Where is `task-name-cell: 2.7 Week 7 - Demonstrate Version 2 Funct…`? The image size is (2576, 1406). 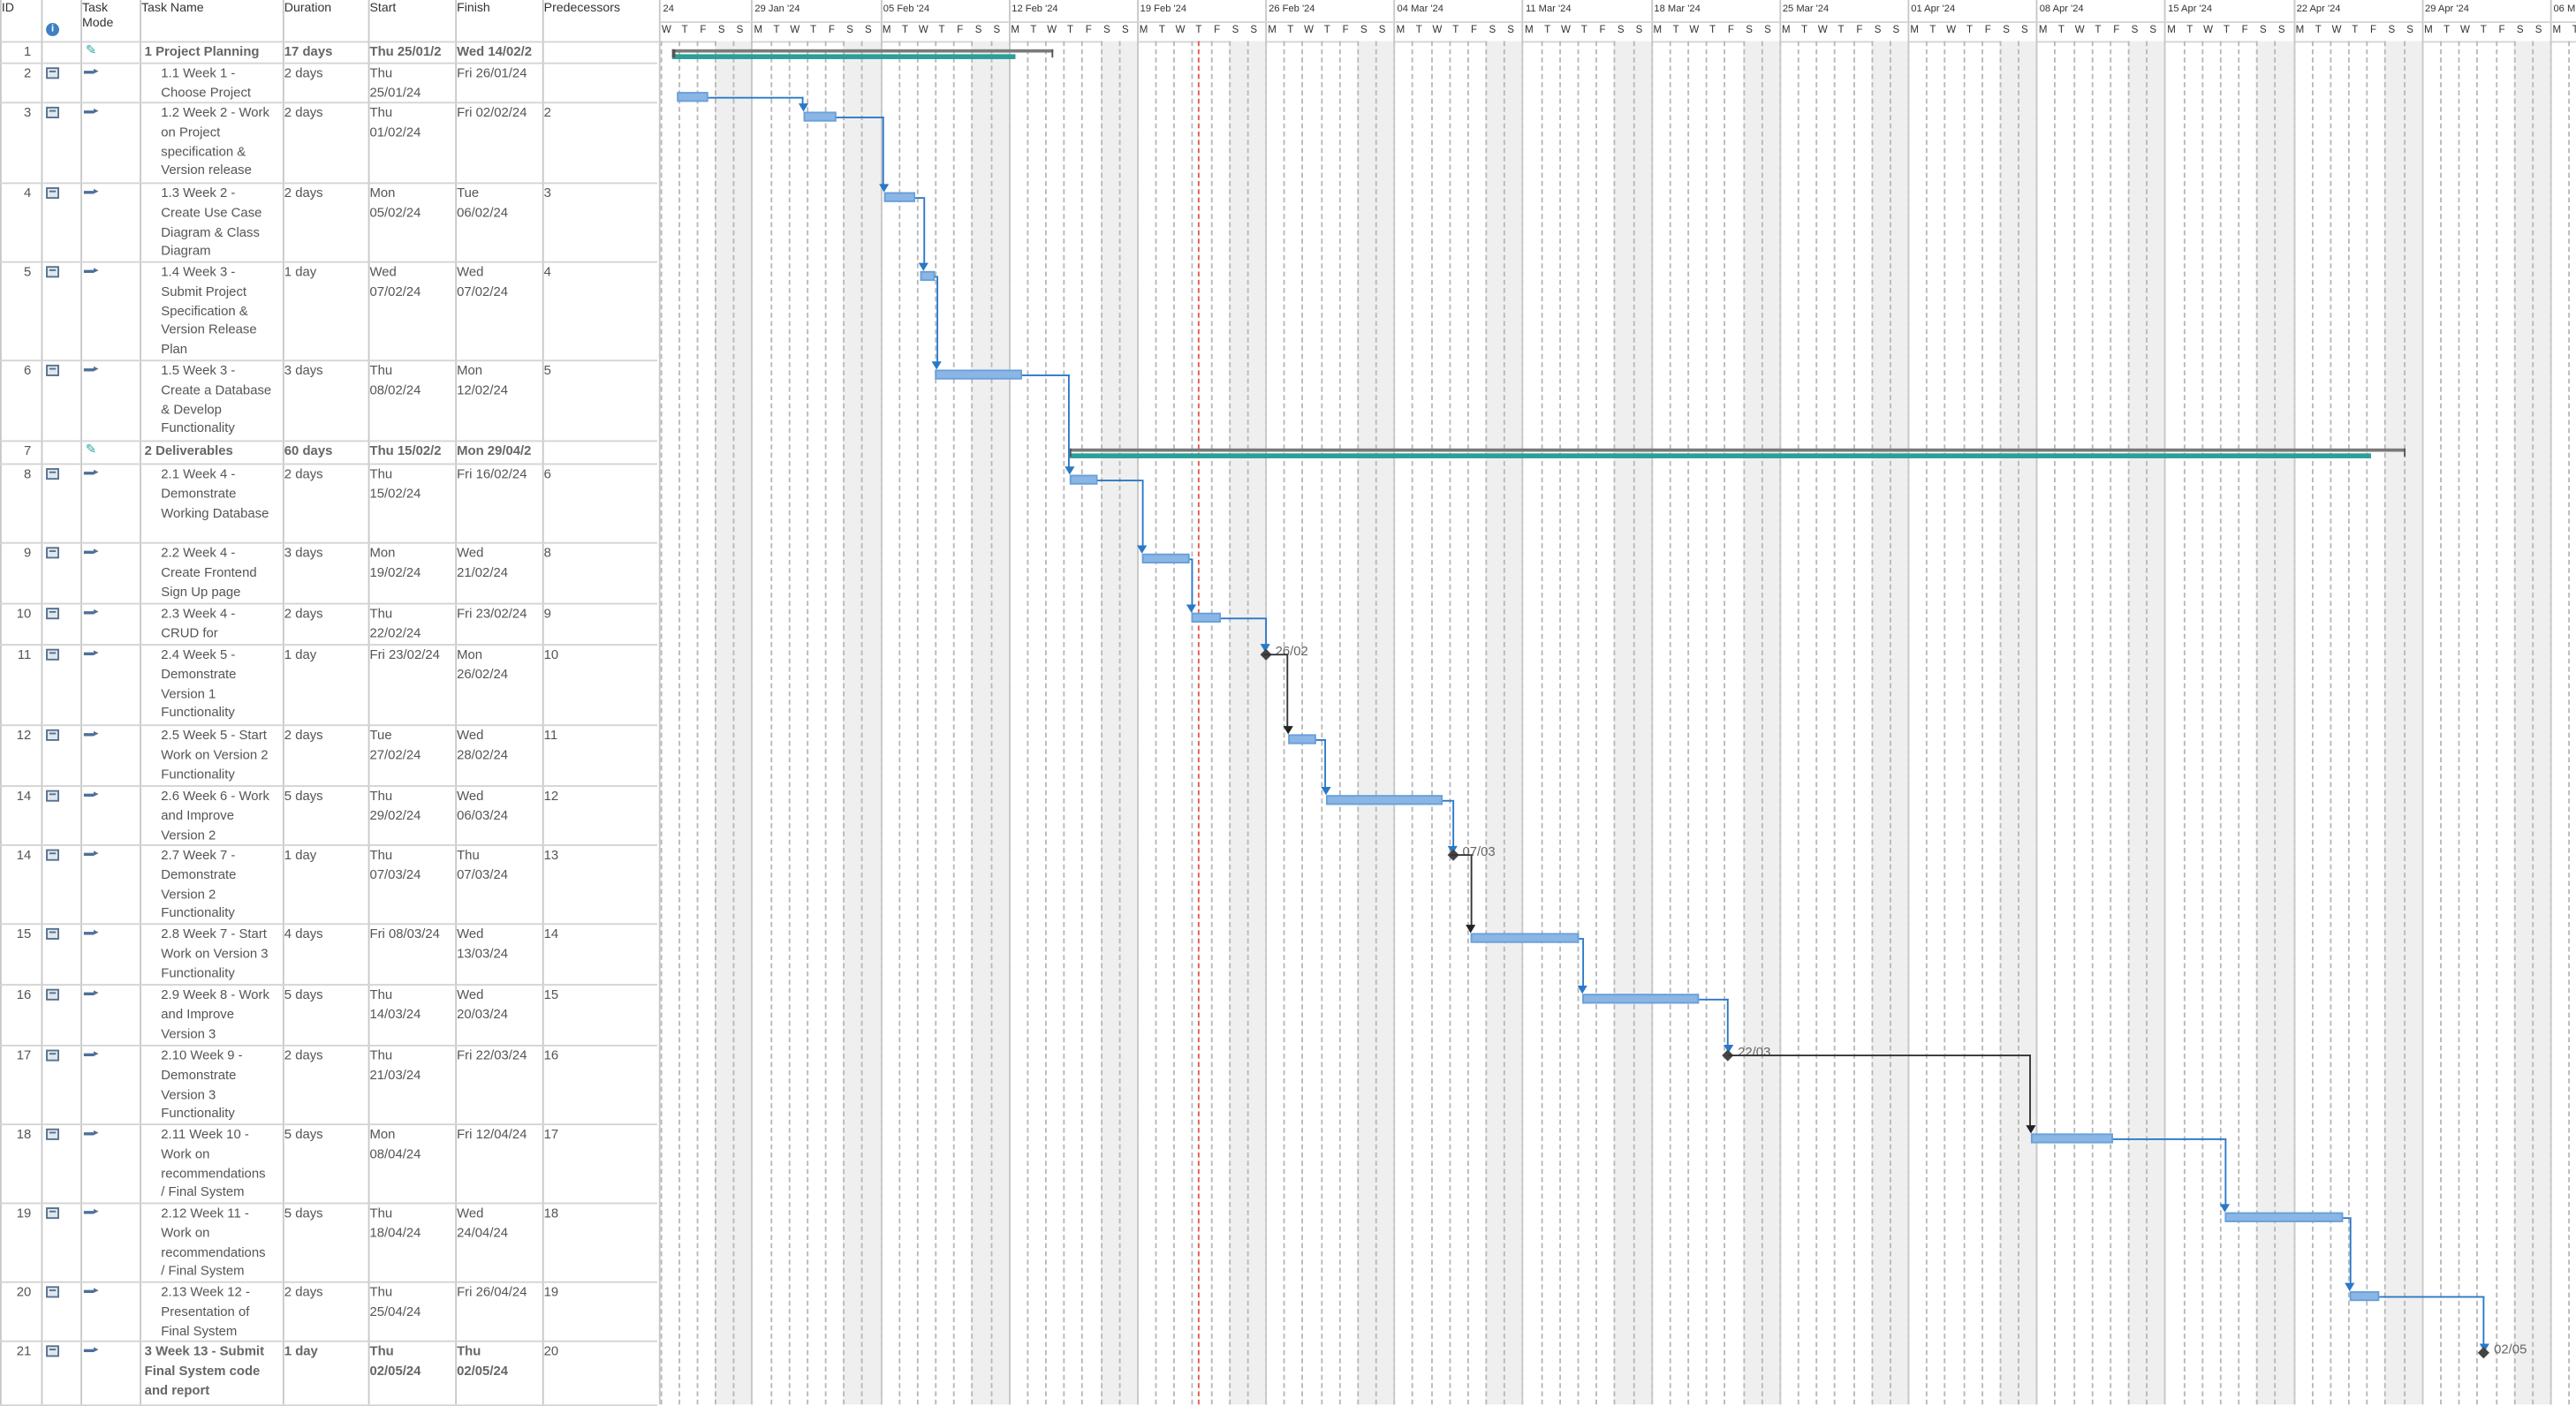 task-name-cell: 2.7 Week 7 - Demonstrate Version 2 Funct… is located at coordinates (199, 884).